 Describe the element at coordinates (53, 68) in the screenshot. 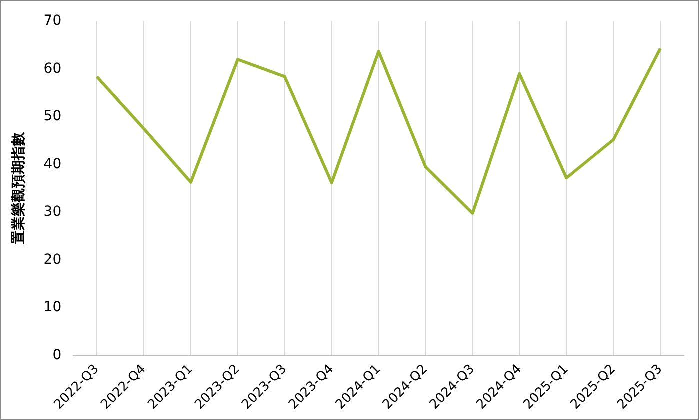

I see `y-tick-label: 60` at that location.